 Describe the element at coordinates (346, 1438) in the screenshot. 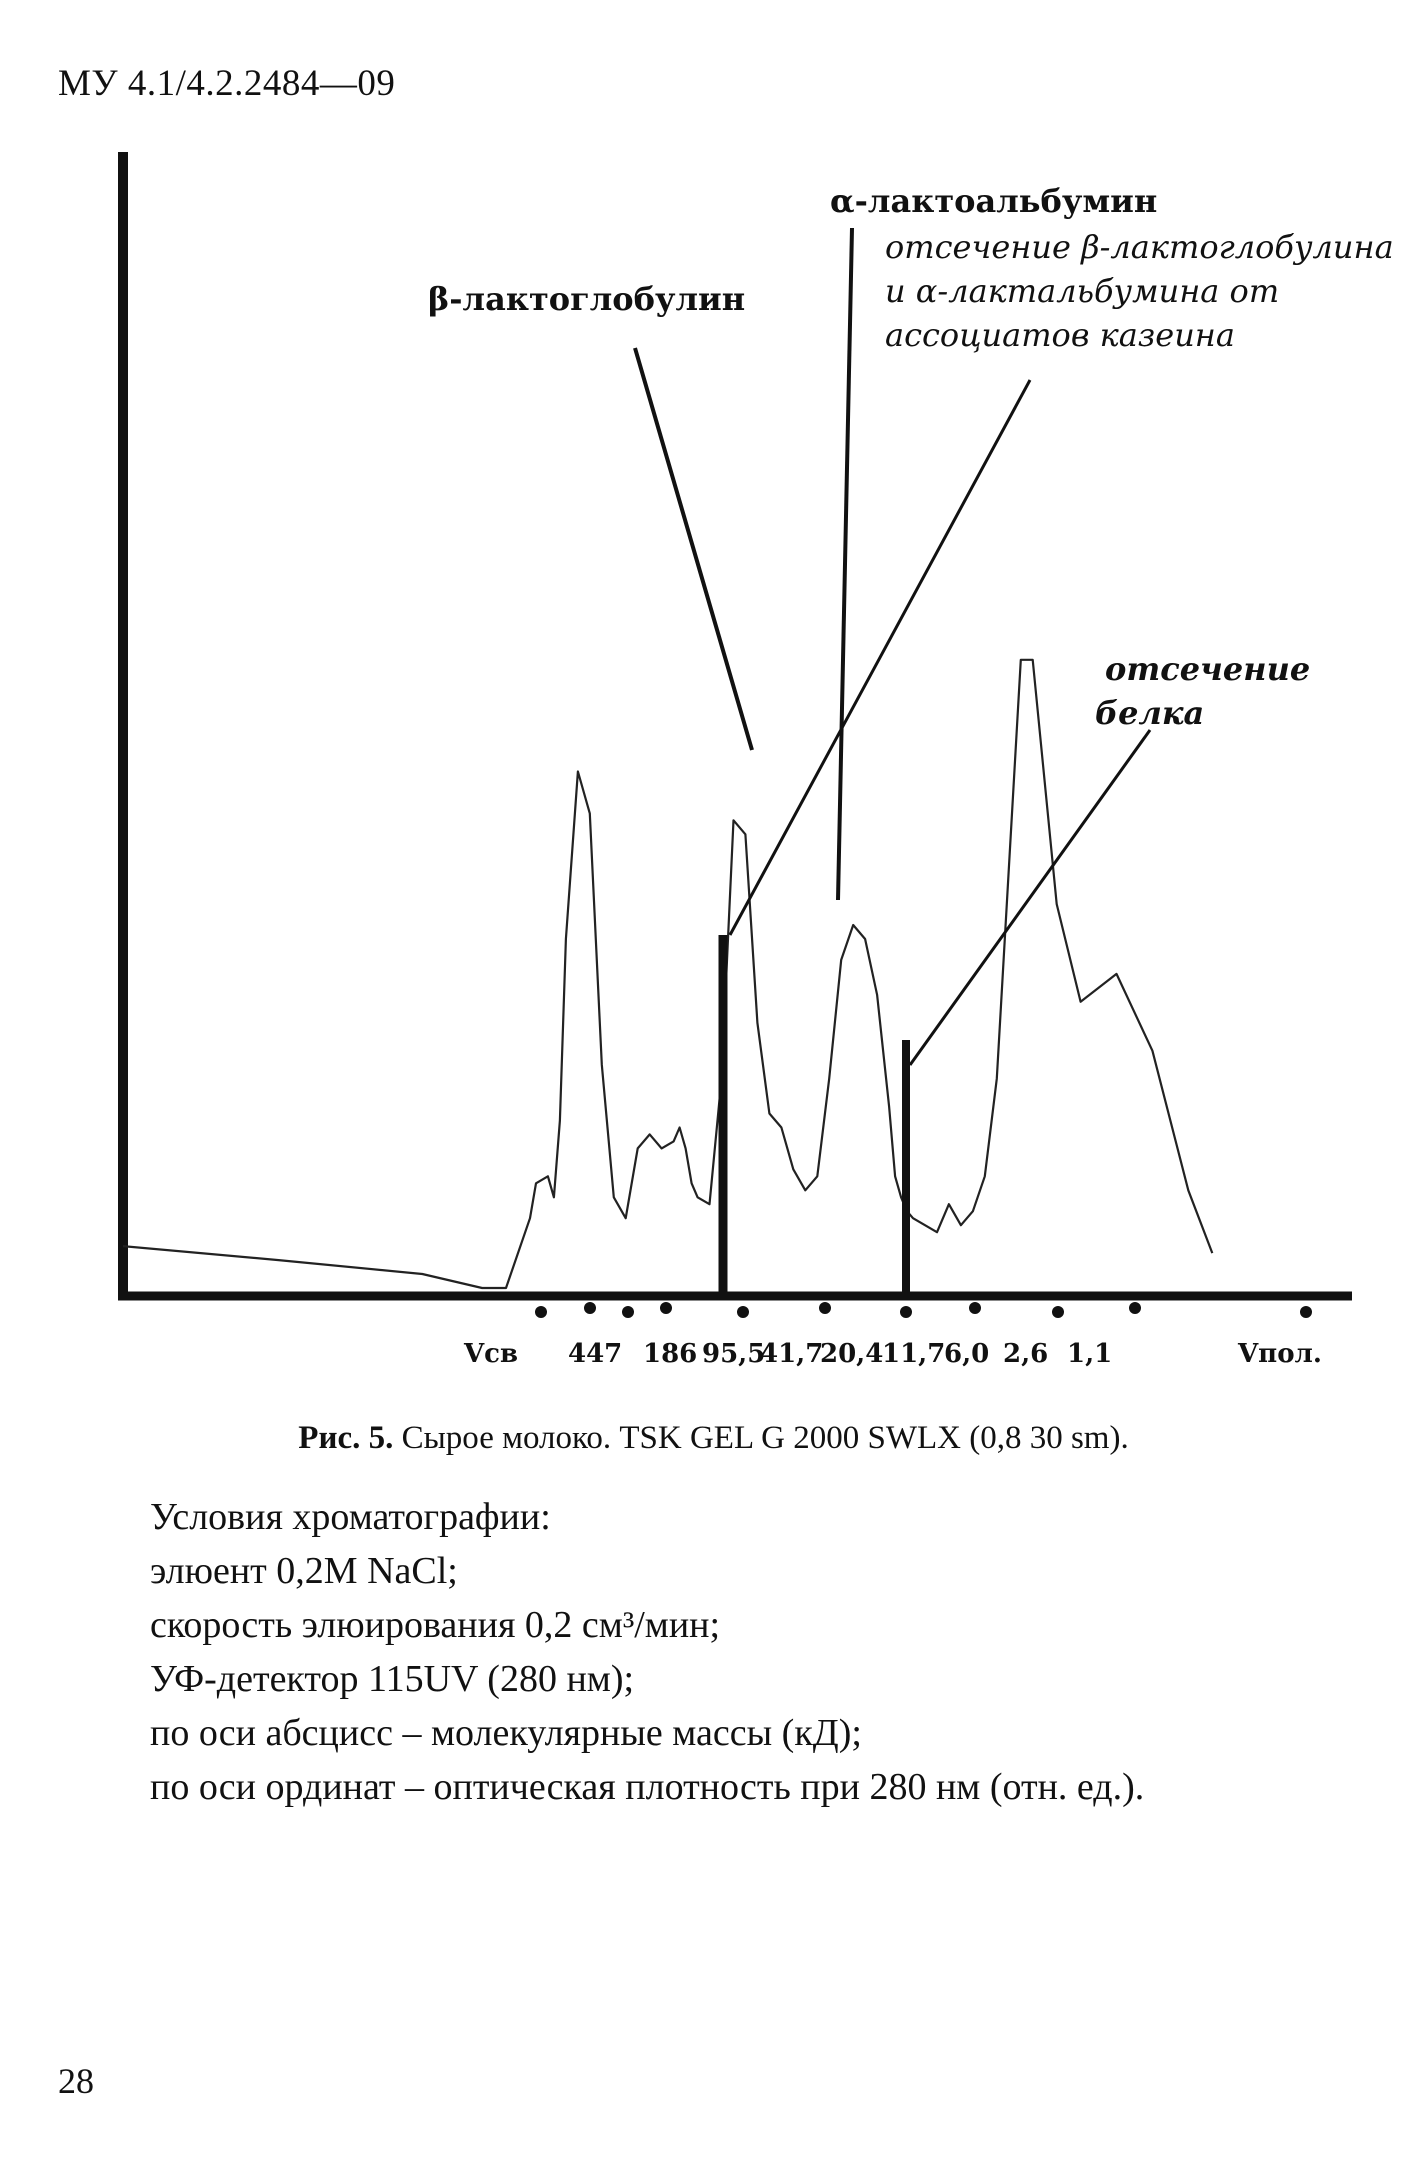

I see `figure-caption-label: Рис. 5.` at that location.